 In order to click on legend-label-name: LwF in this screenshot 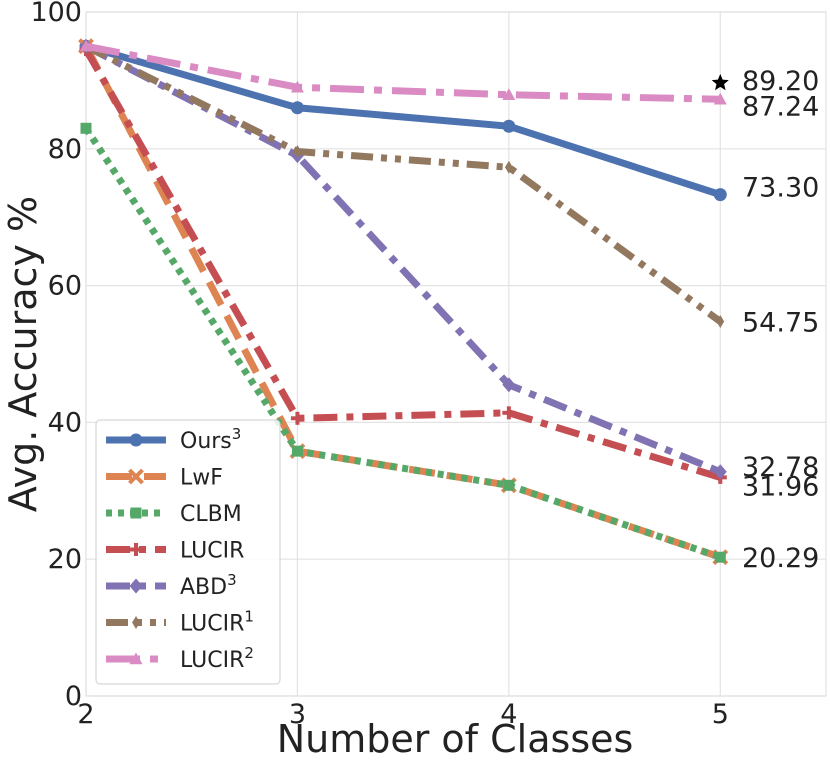, I will do `click(201, 478)`.